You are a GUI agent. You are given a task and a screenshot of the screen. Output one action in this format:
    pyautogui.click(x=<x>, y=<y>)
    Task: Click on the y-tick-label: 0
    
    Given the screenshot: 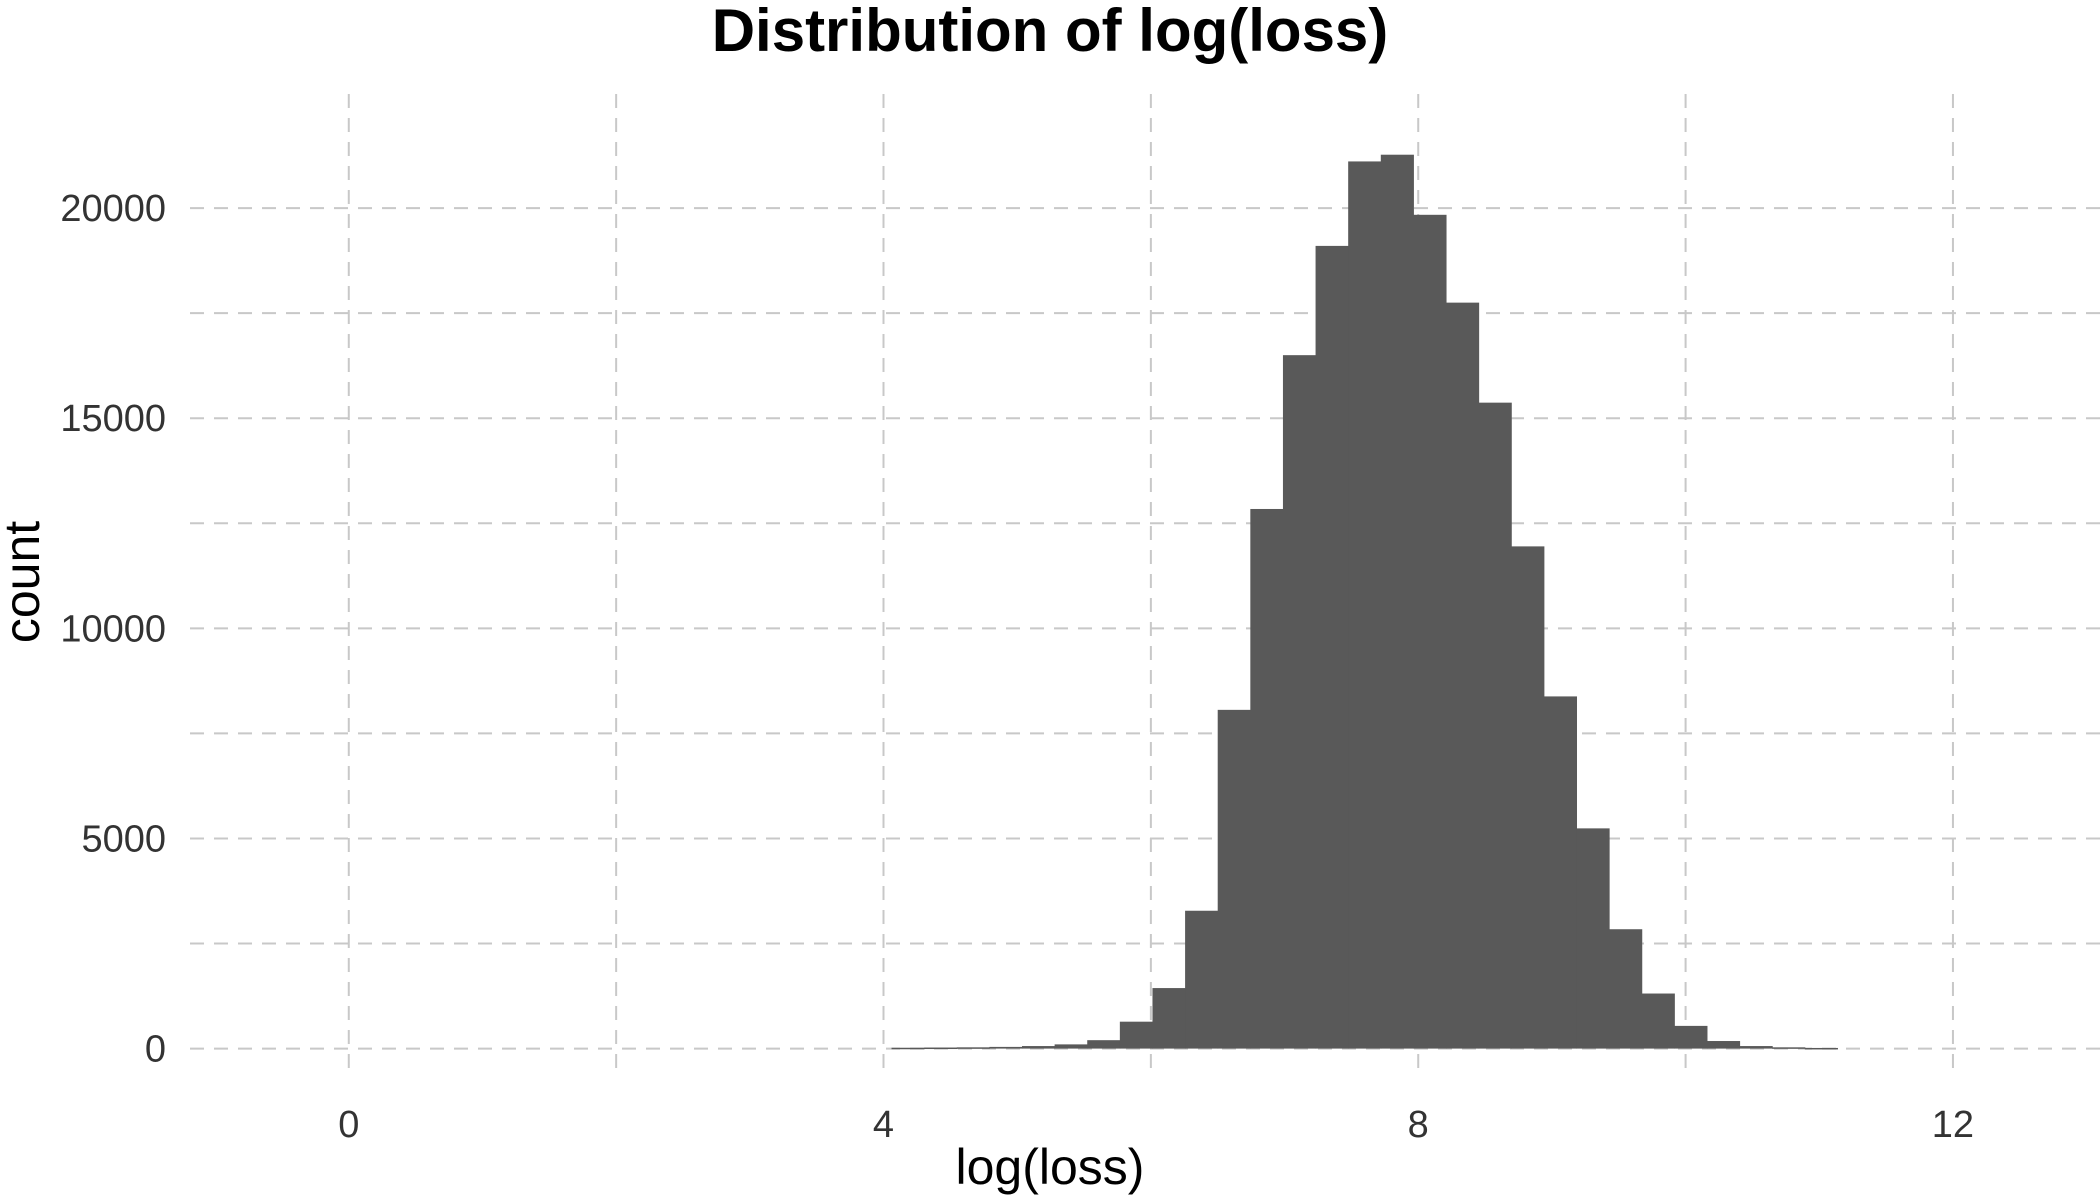 What is the action you would take?
    pyautogui.click(x=155, y=1050)
    